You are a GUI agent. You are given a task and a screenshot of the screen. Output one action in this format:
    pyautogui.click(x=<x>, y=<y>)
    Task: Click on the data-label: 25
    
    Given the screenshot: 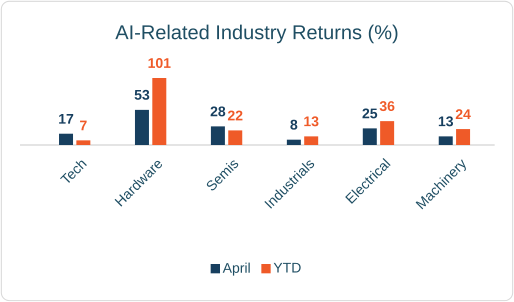 What is the action you would take?
    pyautogui.click(x=370, y=113)
    